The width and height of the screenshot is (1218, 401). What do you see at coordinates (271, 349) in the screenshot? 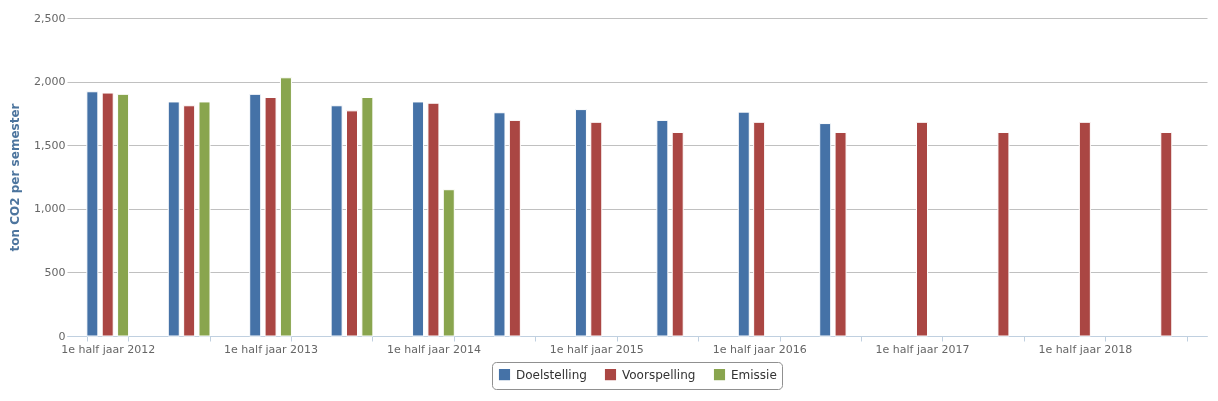
I see `x-tick-label: 1e half jaar 2013` at bounding box center [271, 349].